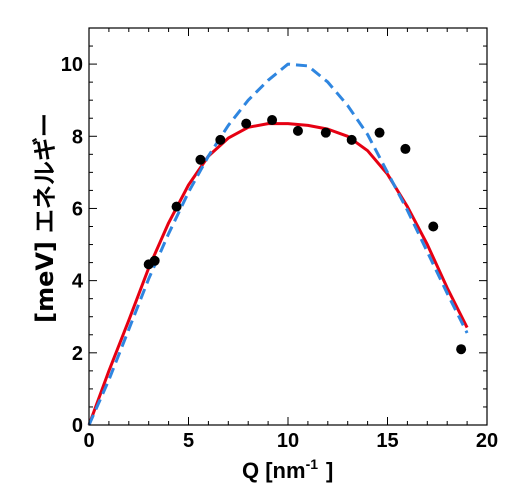  Describe the element at coordinates (78, 282) in the screenshot. I see `y-tick-label: 4` at that location.